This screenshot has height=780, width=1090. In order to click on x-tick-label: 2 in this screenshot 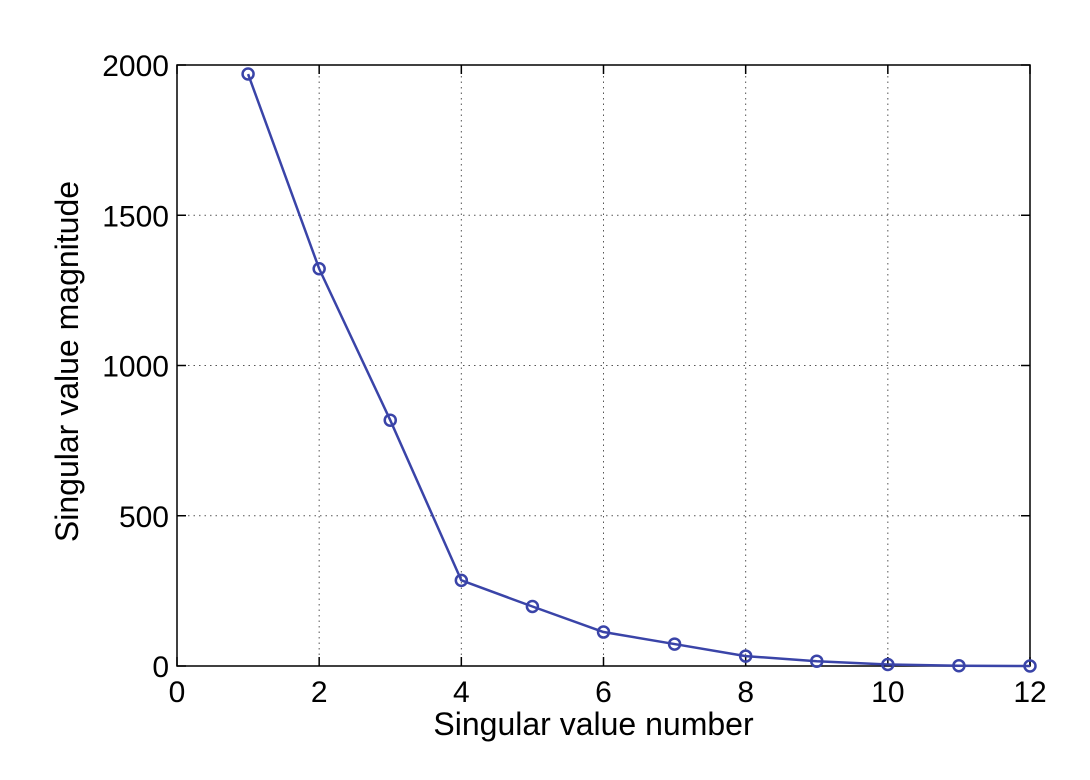, I will do `click(319, 692)`.